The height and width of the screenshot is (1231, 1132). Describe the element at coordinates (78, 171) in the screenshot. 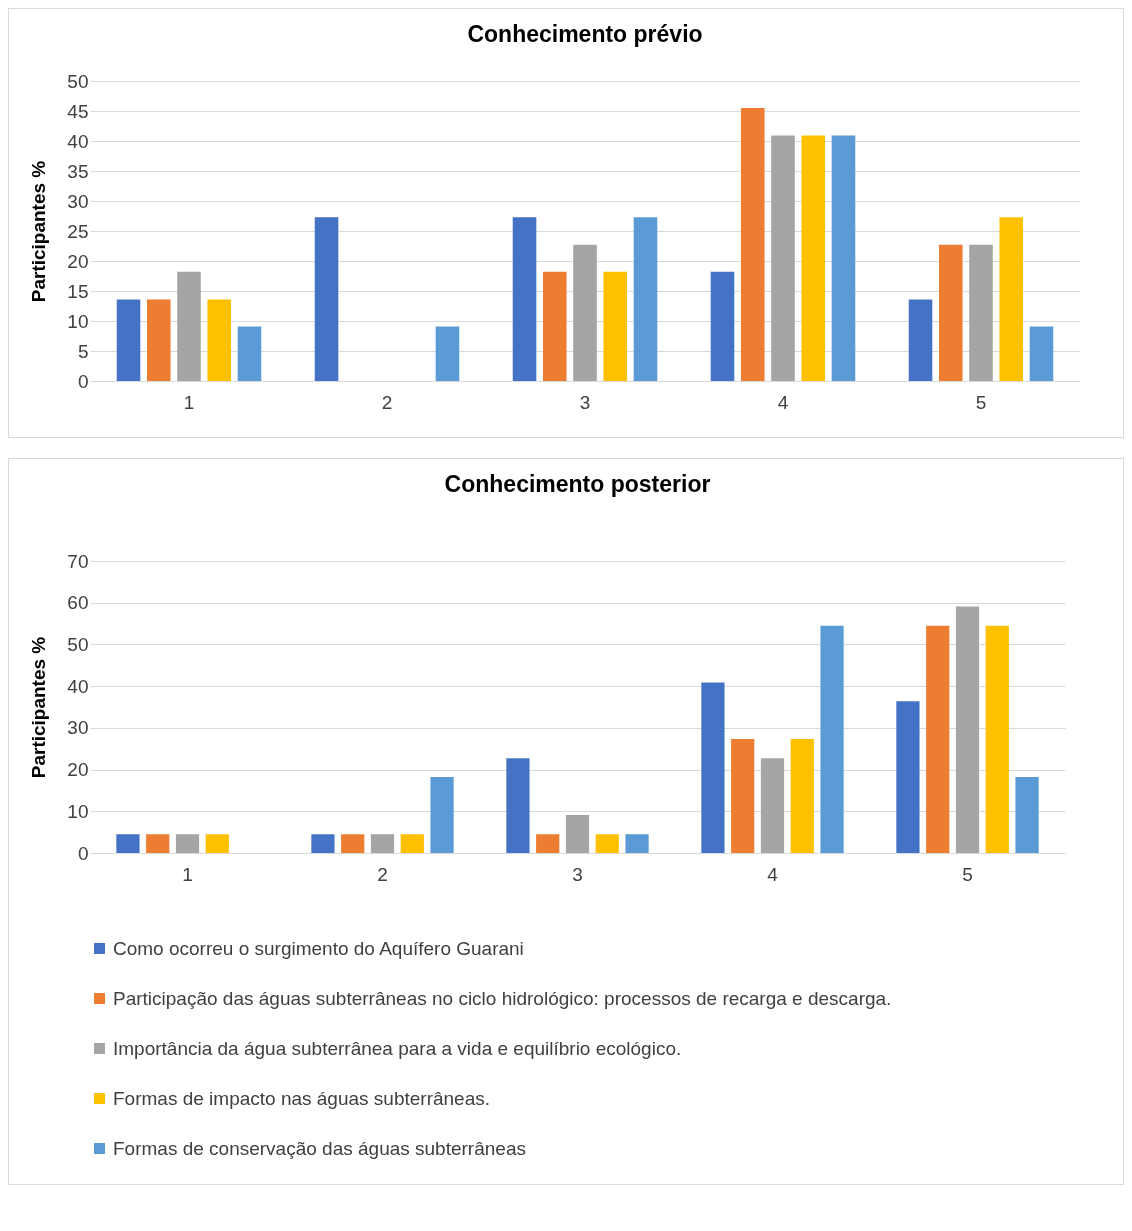

I see `y-tick-label: 35` at that location.